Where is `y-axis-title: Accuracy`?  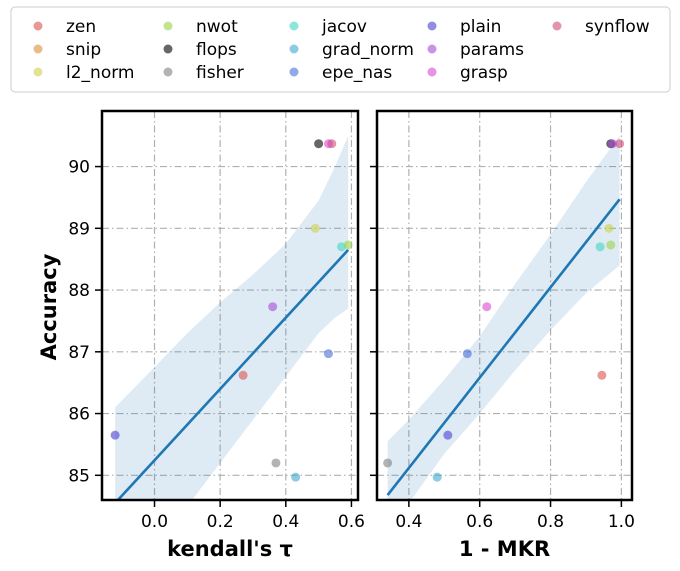
y-axis-title: Accuracy is located at coordinates (49, 306).